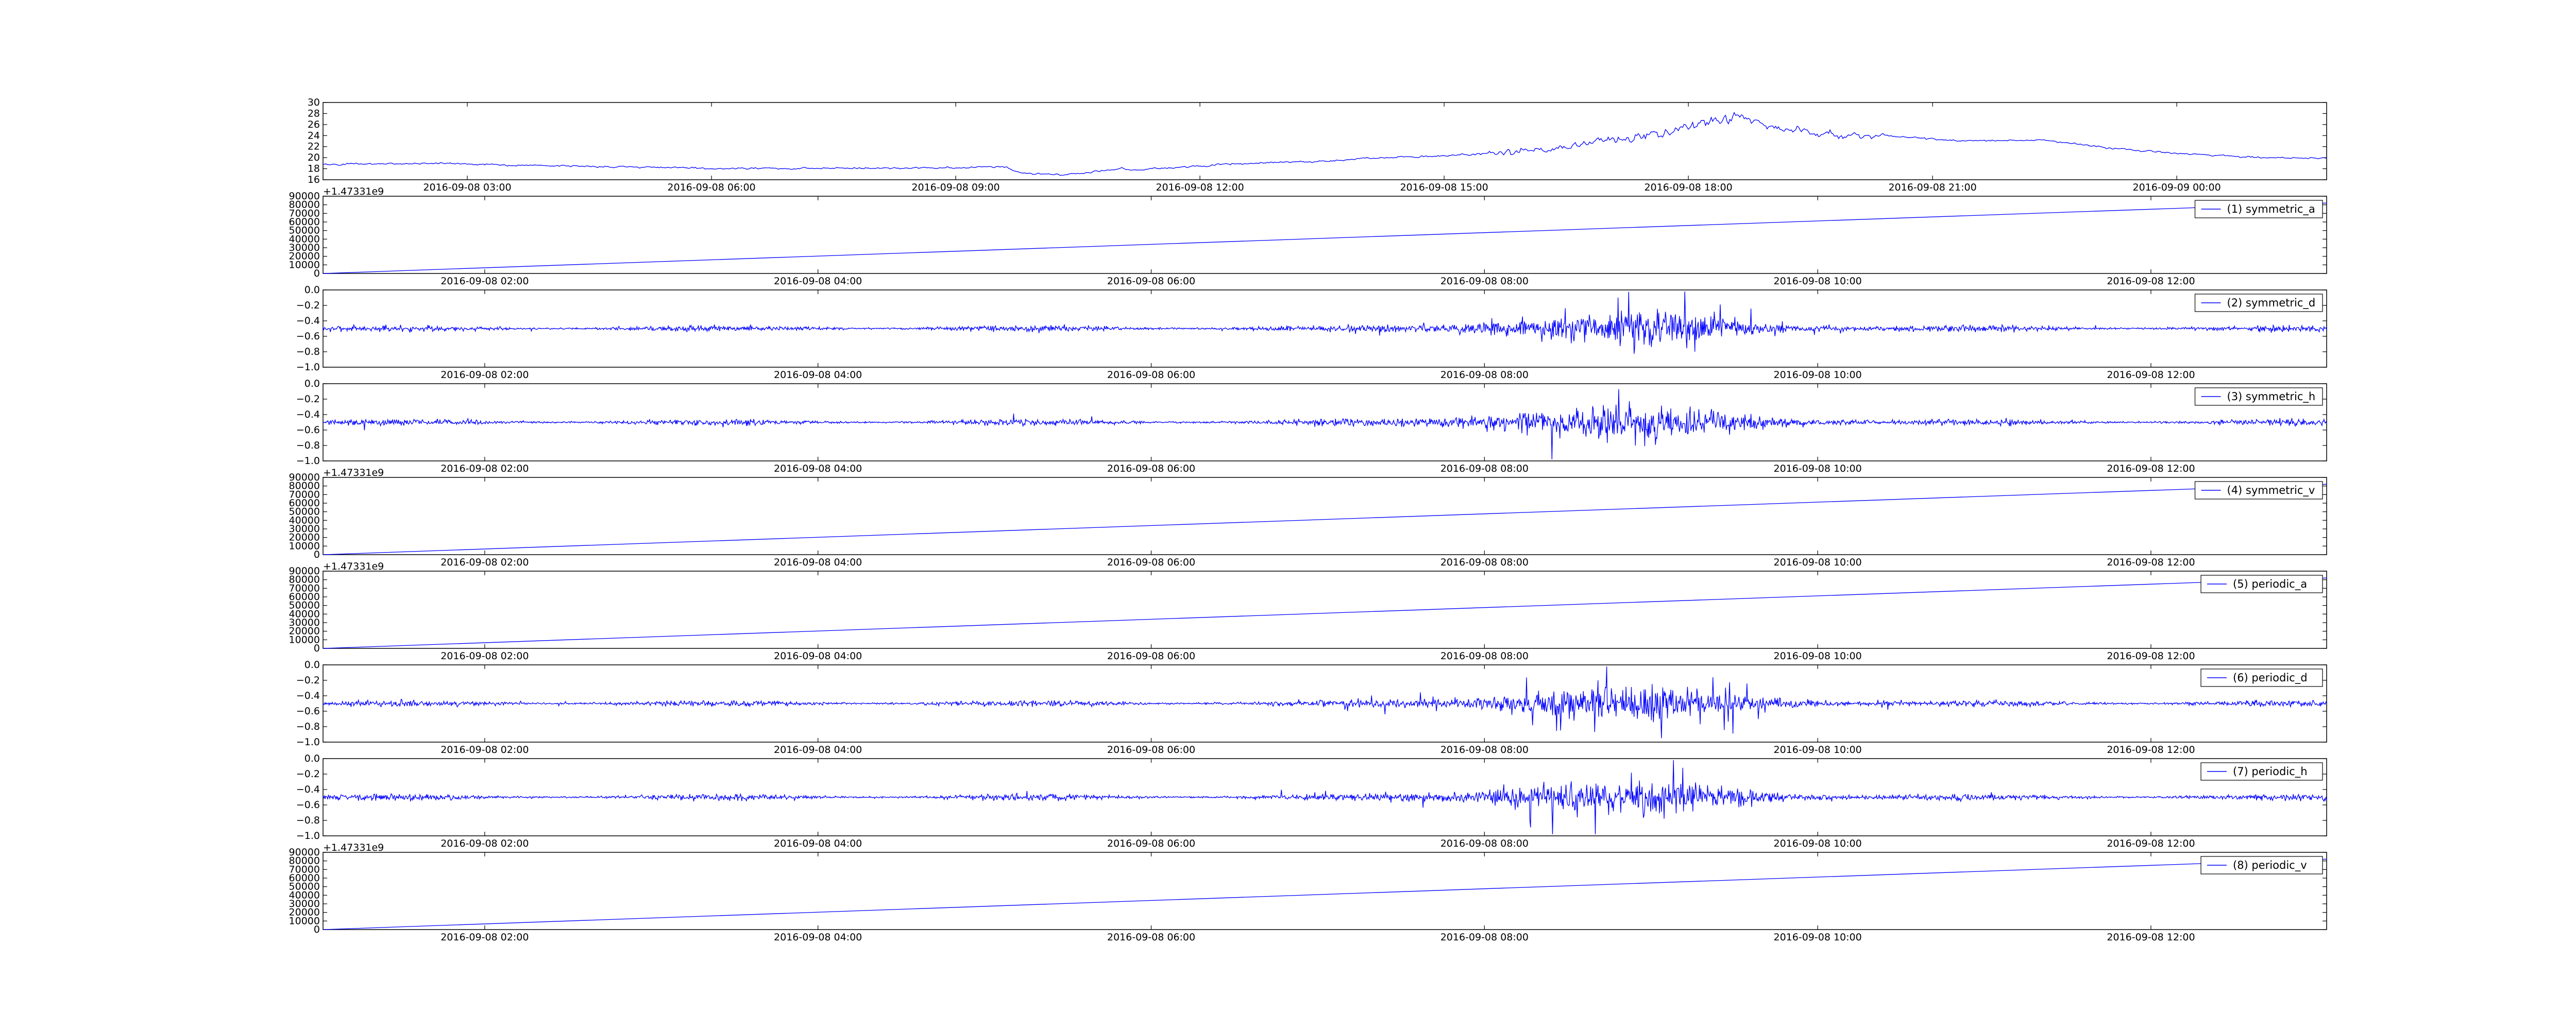 This screenshot has height=1030, width=2576. What do you see at coordinates (2271, 678) in the screenshot?
I see `legend-label: (6) periodic_d` at bounding box center [2271, 678].